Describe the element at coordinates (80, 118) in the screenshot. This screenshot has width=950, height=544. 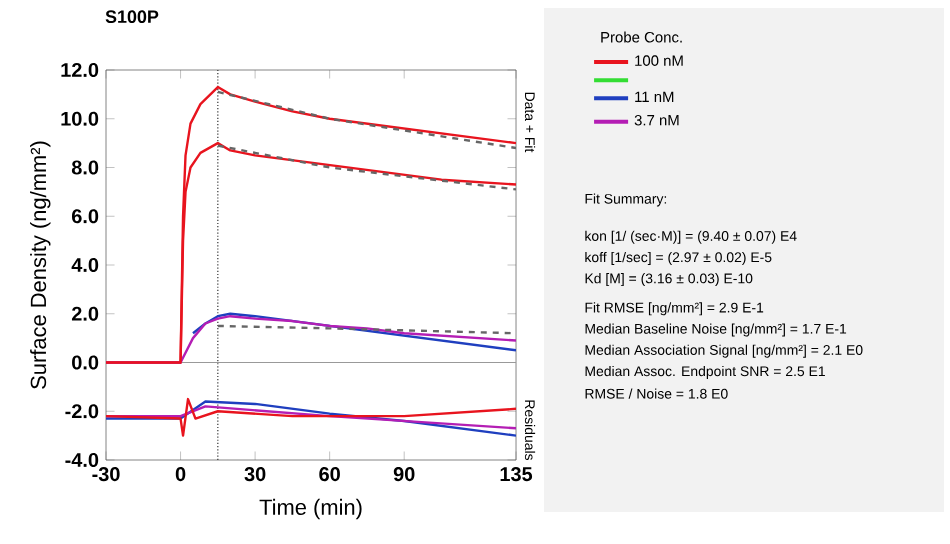
I see `y-tick-label: 10.0` at that location.